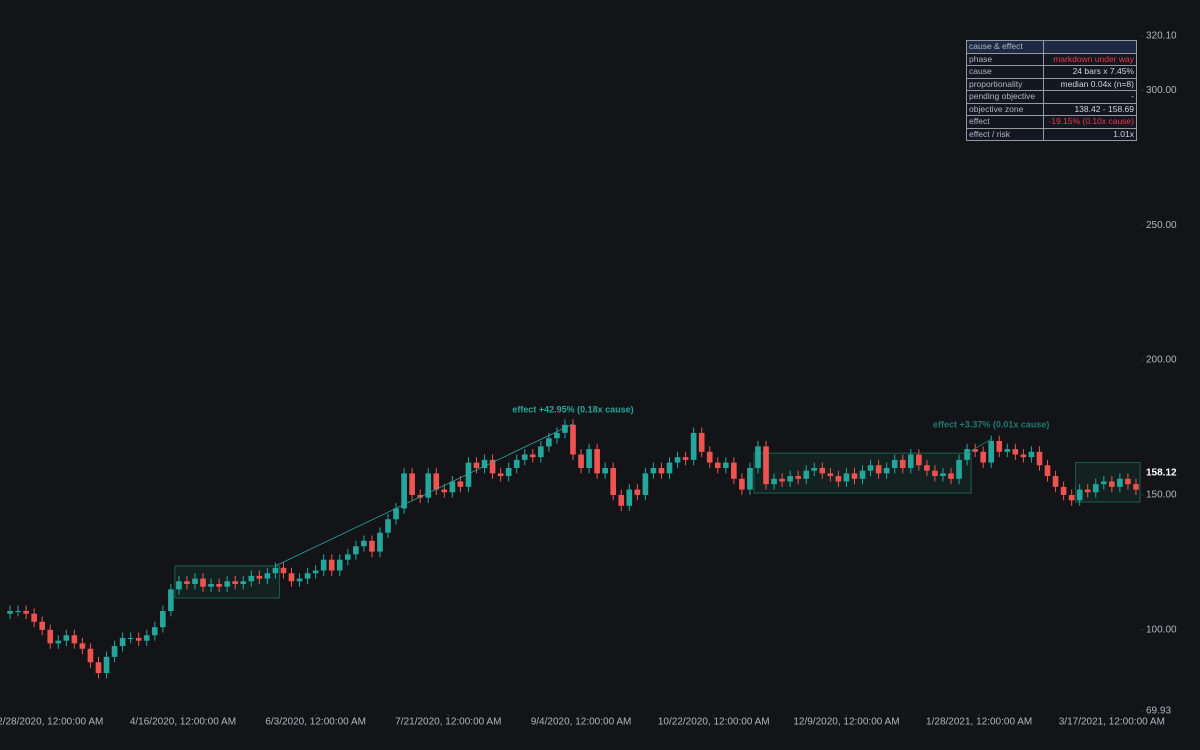  Describe the element at coordinates (1051, 134) in the screenshot. I see `table-row: effect / risk 1.01x` at that location.